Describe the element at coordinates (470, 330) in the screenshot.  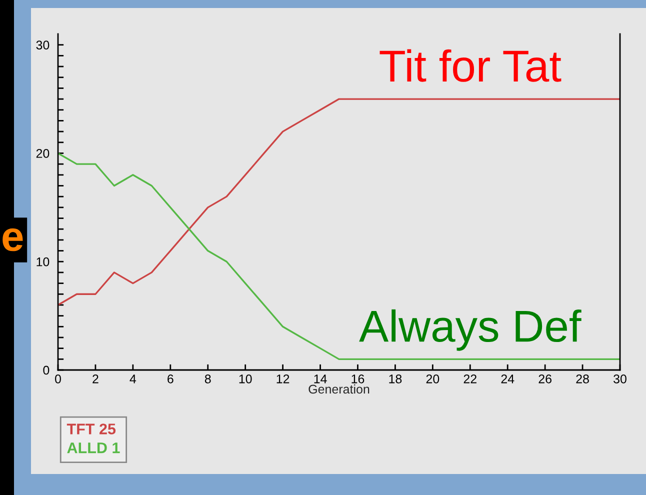
I see `annotation: Always Def` at that location.